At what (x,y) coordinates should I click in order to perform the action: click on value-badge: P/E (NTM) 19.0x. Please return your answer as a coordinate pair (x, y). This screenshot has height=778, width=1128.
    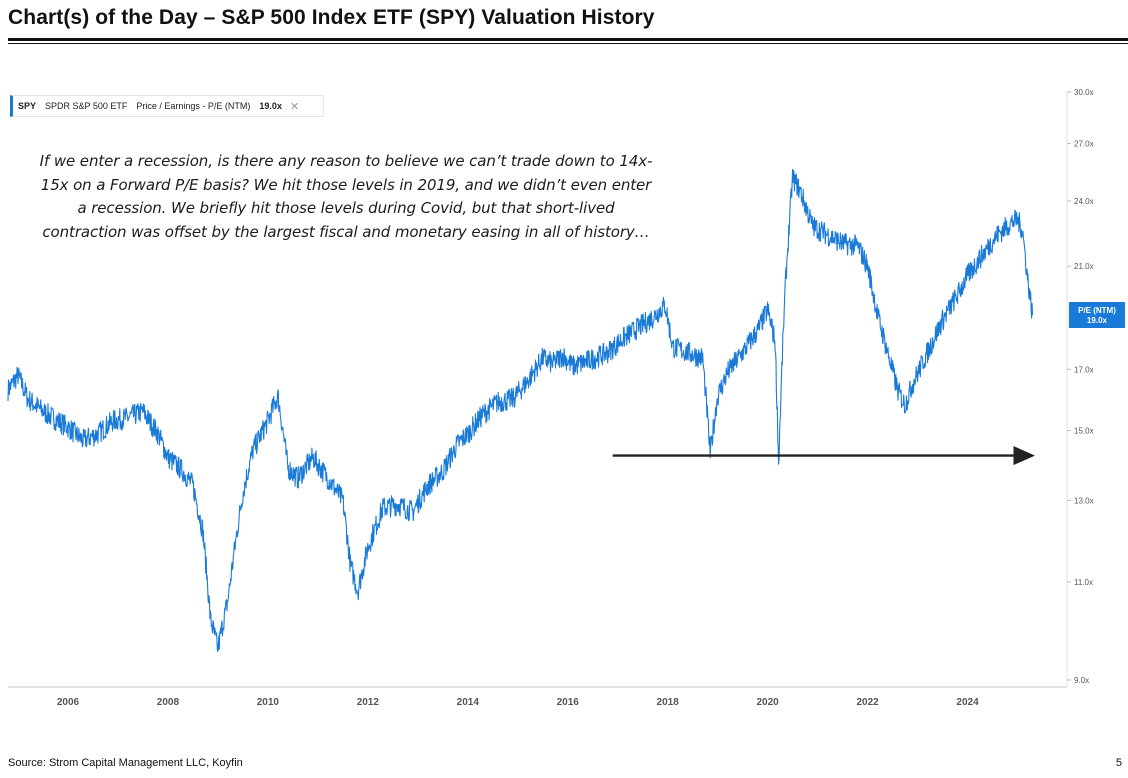
    Looking at the image, I should click on (1097, 315).